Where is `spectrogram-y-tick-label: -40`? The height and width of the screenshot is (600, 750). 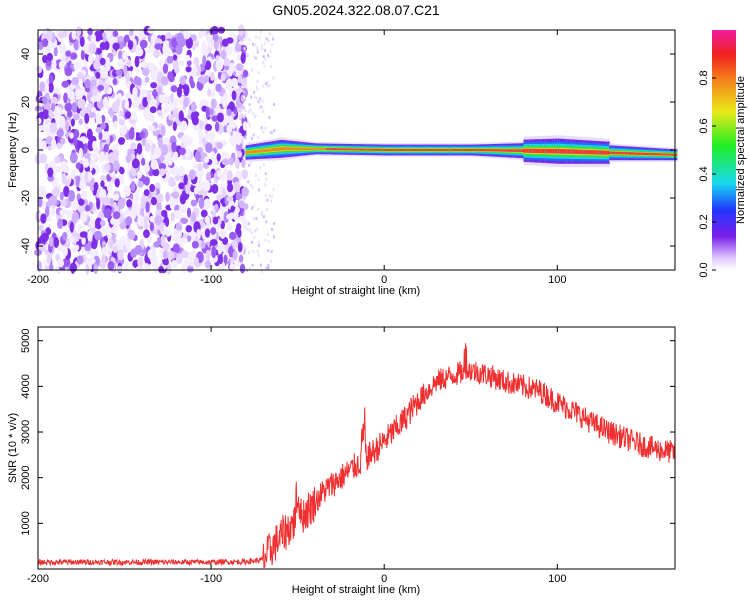 spectrogram-y-tick-label: -40 is located at coordinates (26, 246).